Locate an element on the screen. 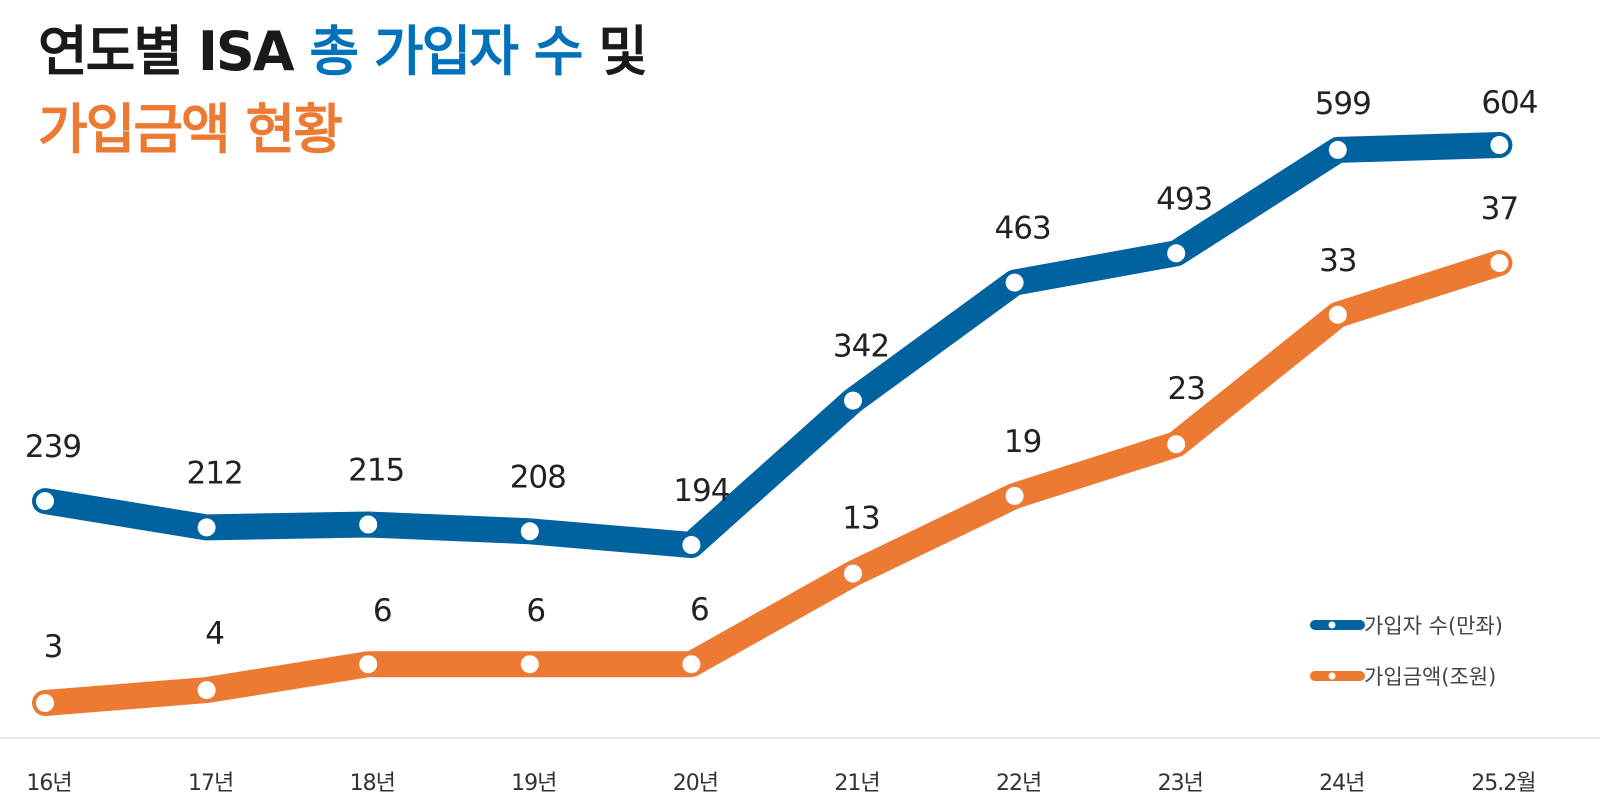 The height and width of the screenshot is (804, 1600). amount-value-label-2: 6 is located at coordinates (382, 611).